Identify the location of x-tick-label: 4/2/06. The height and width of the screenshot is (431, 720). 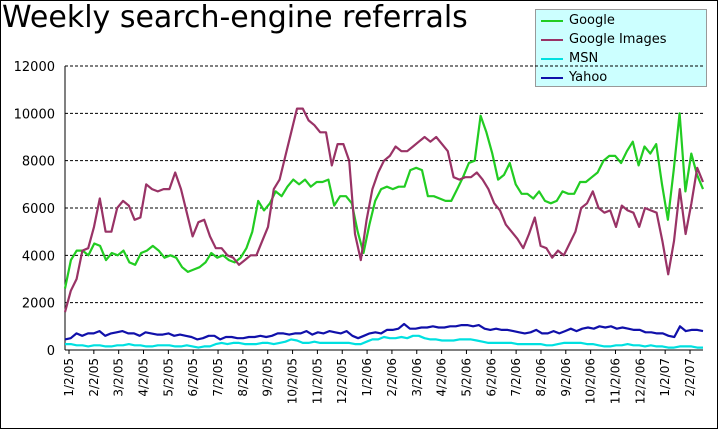
(442, 377).